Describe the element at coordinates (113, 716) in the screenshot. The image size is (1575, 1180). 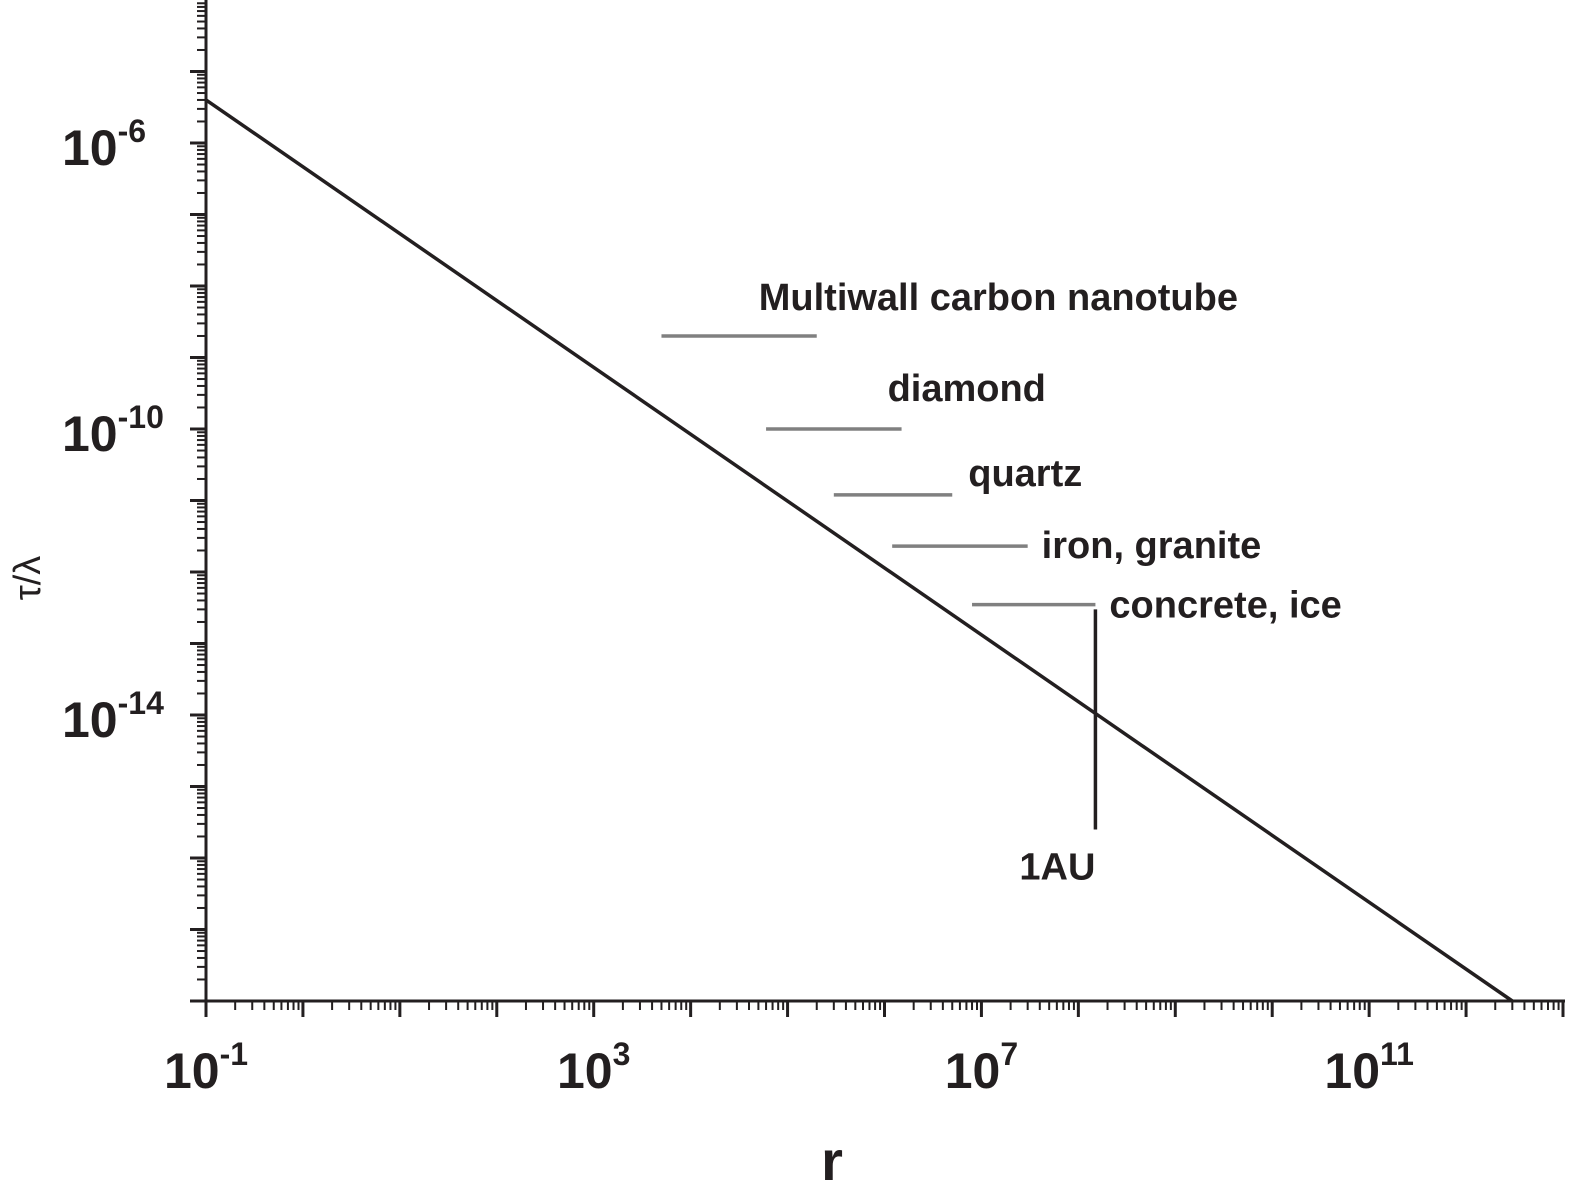
I see `y-tick-label: 10-14` at that location.